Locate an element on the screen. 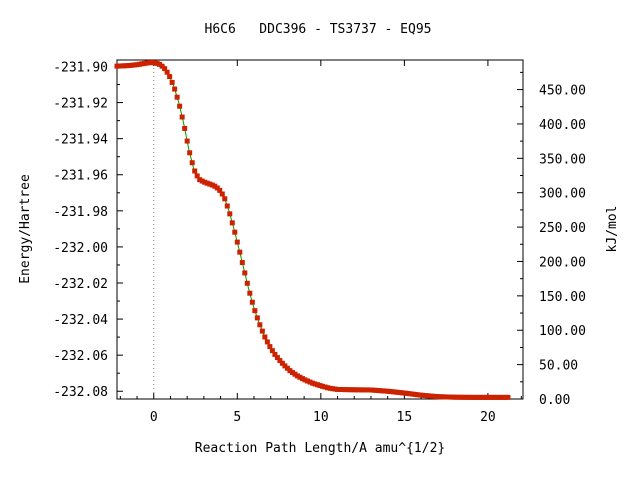  y-tick-label: -232.08 is located at coordinates (80, 392).